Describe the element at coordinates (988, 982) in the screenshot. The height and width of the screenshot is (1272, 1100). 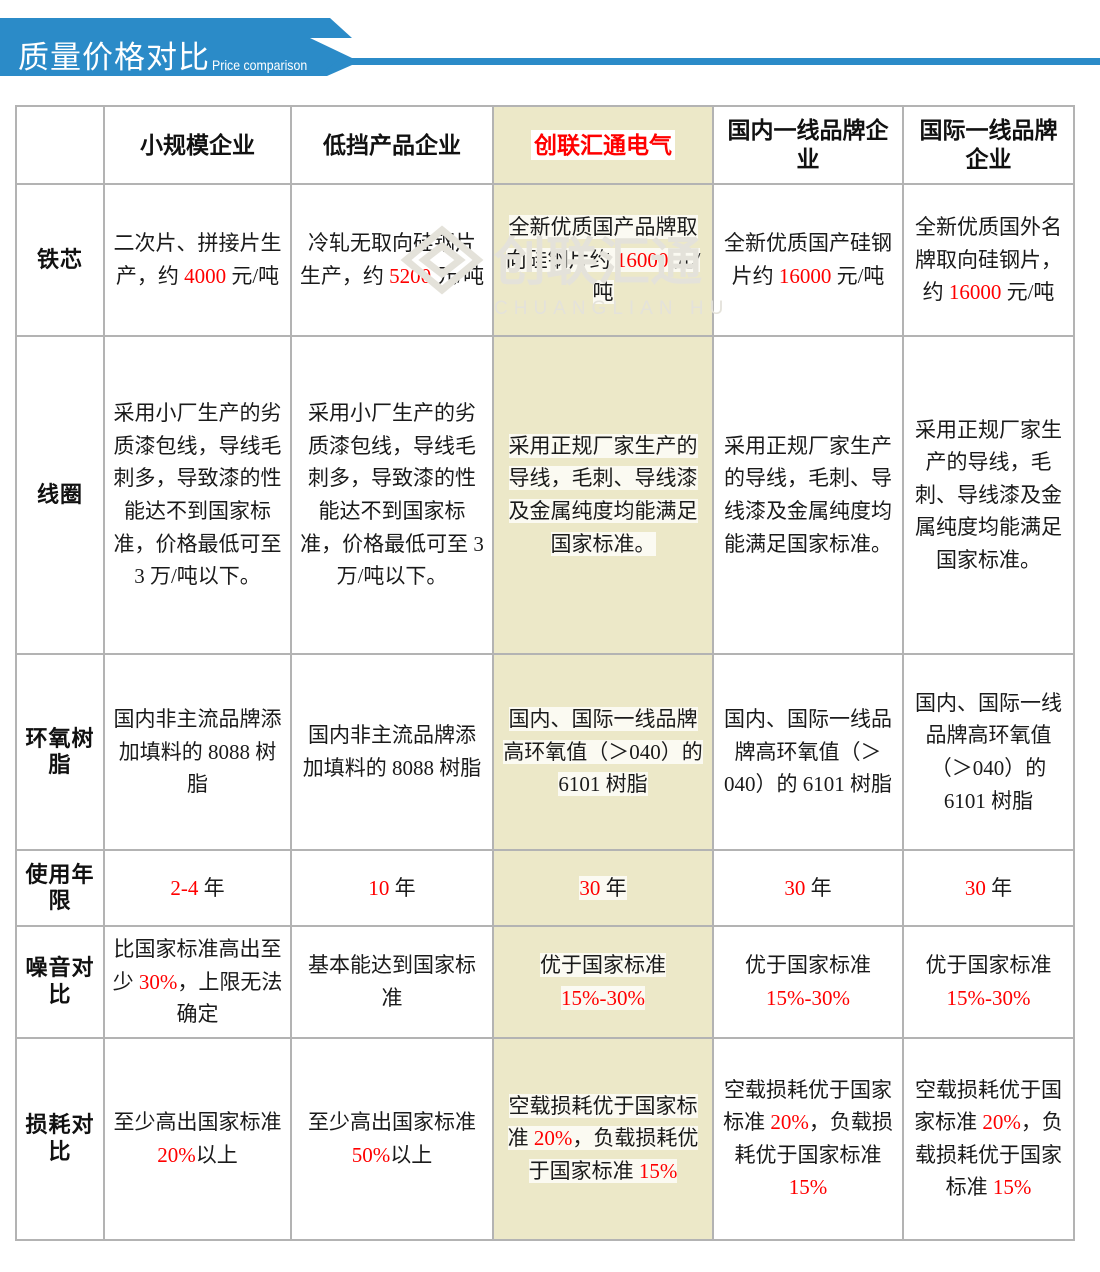
I see `cell-noise-international-top: 优于国家标准 15%-30%` at that location.